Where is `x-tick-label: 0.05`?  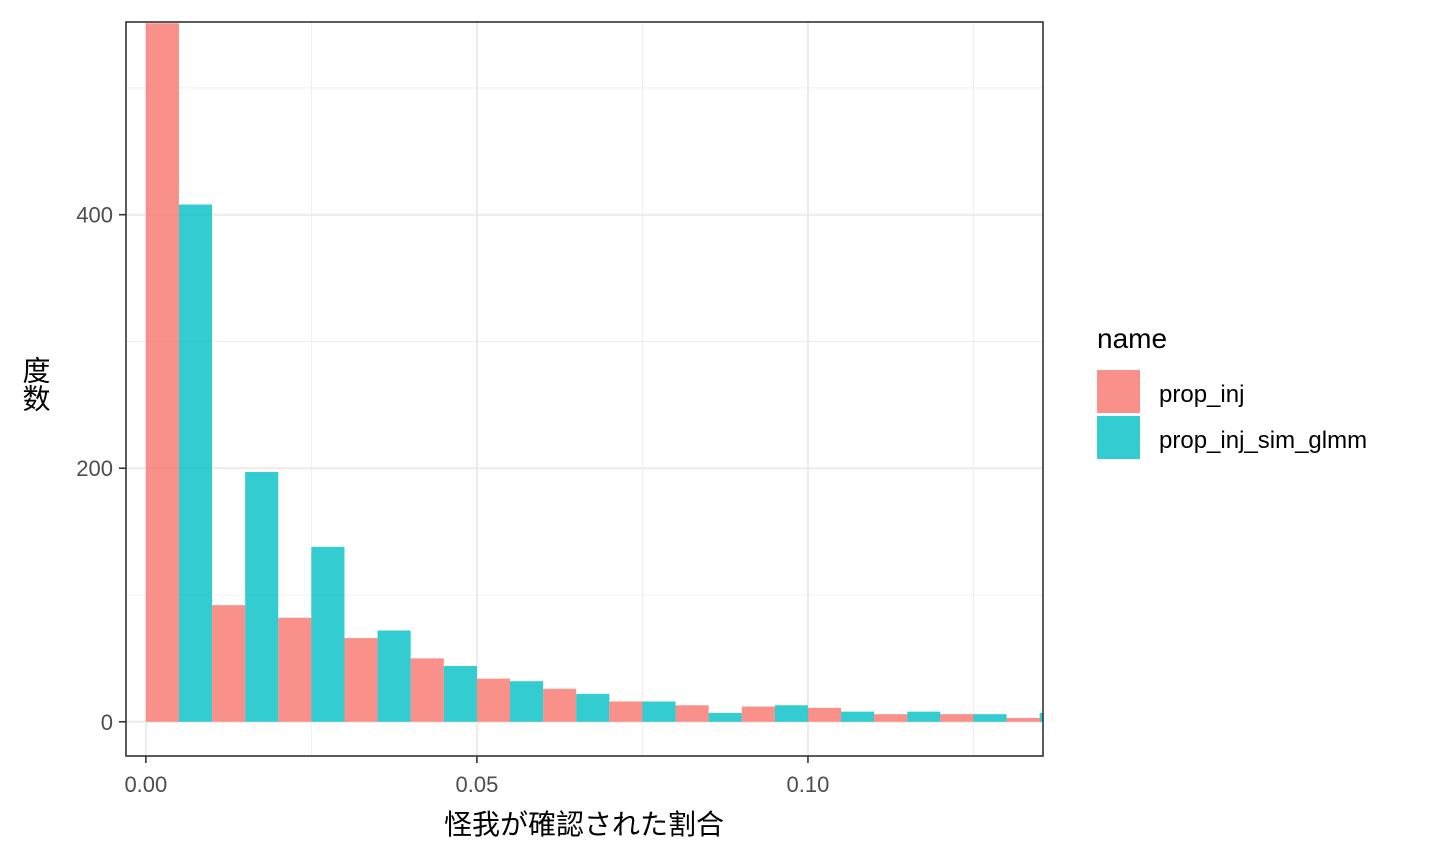 x-tick-label: 0.05 is located at coordinates (476, 784).